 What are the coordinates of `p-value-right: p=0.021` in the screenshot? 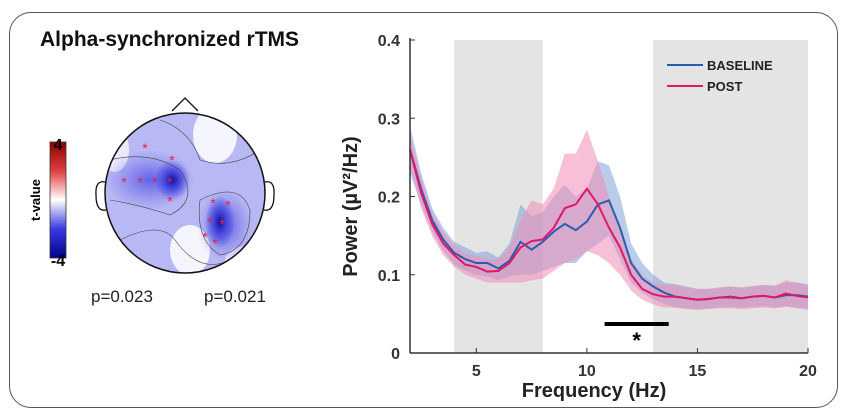 It's located at (235, 296).